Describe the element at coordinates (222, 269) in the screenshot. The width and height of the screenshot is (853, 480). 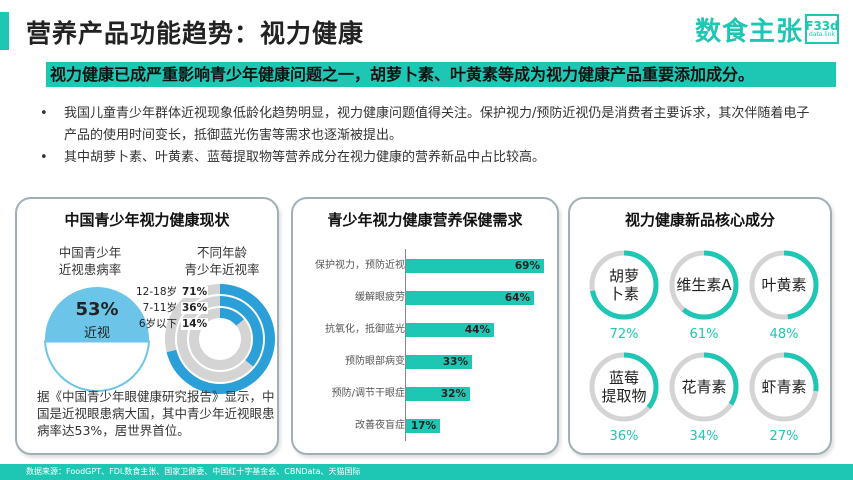
I see `label-line: 青少年近视率` at that location.